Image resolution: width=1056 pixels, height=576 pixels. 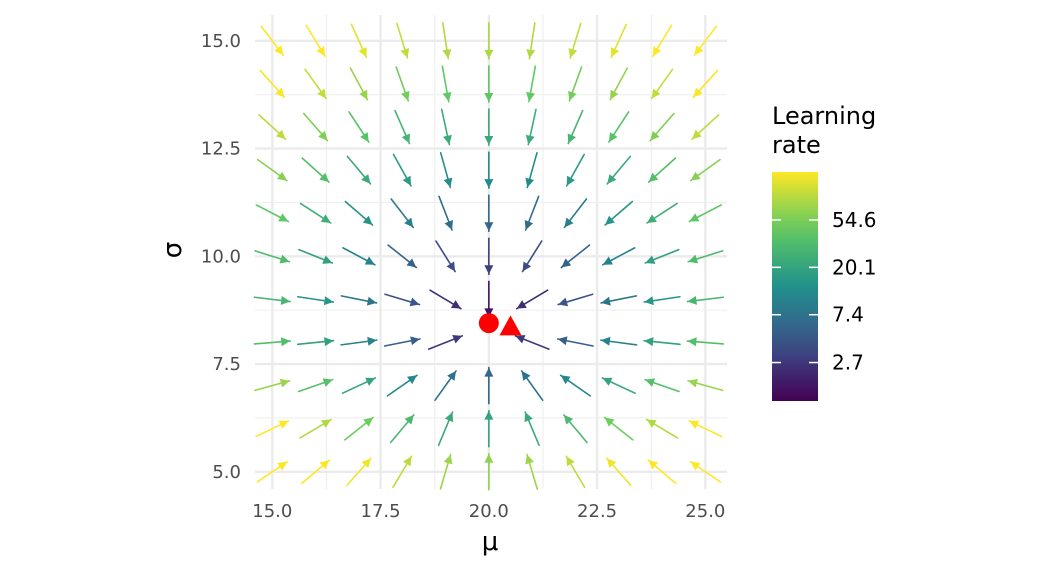 What do you see at coordinates (854, 267) in the screenshot?
I see `legend-tick-label: 20.1` at bounding box center [854, 267].